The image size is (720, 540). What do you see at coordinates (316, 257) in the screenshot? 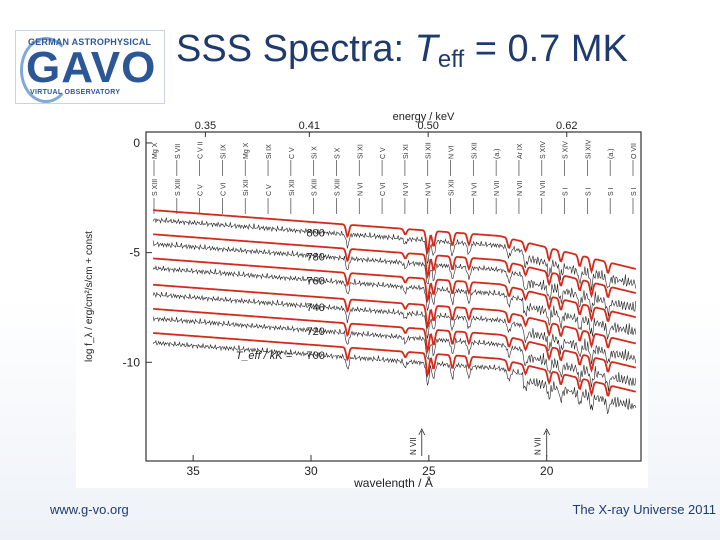
I see `series-label: 780` at bounding box center [316, 257].